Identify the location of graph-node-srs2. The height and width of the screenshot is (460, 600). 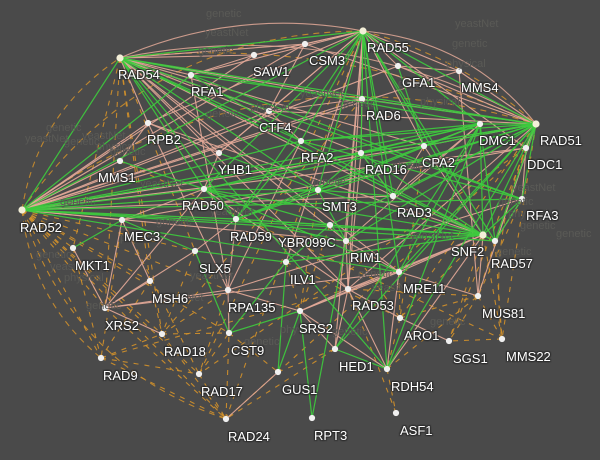
(300, 311).